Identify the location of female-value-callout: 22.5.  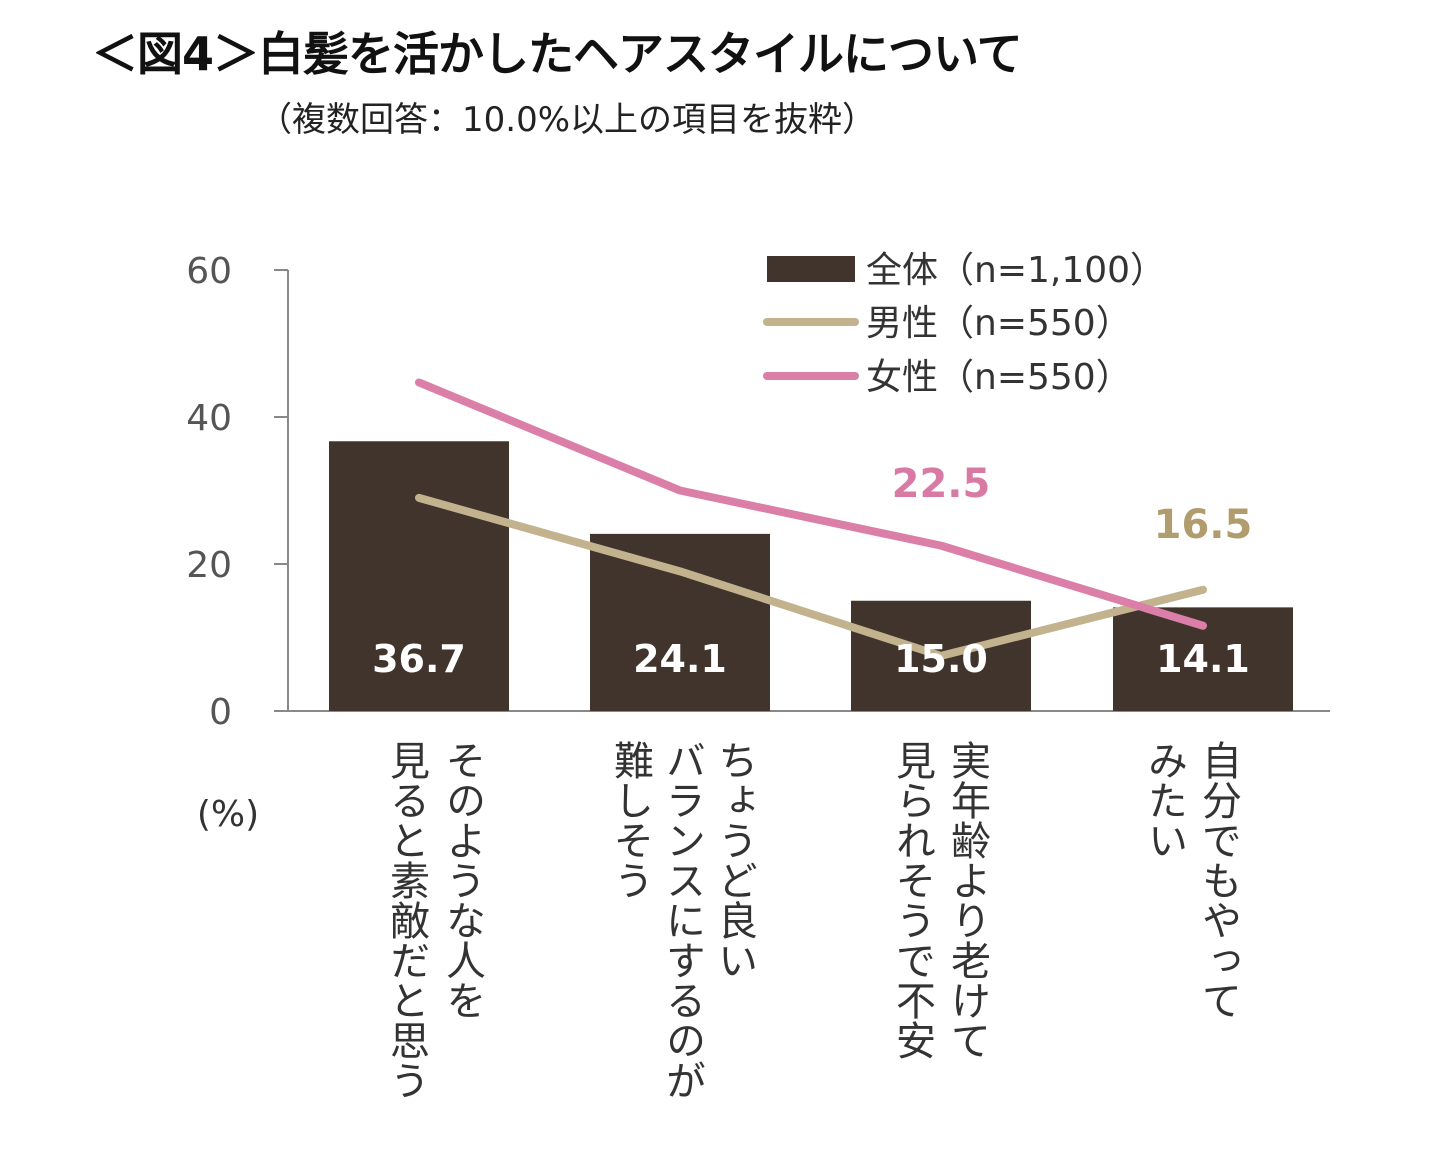
(941, 484).